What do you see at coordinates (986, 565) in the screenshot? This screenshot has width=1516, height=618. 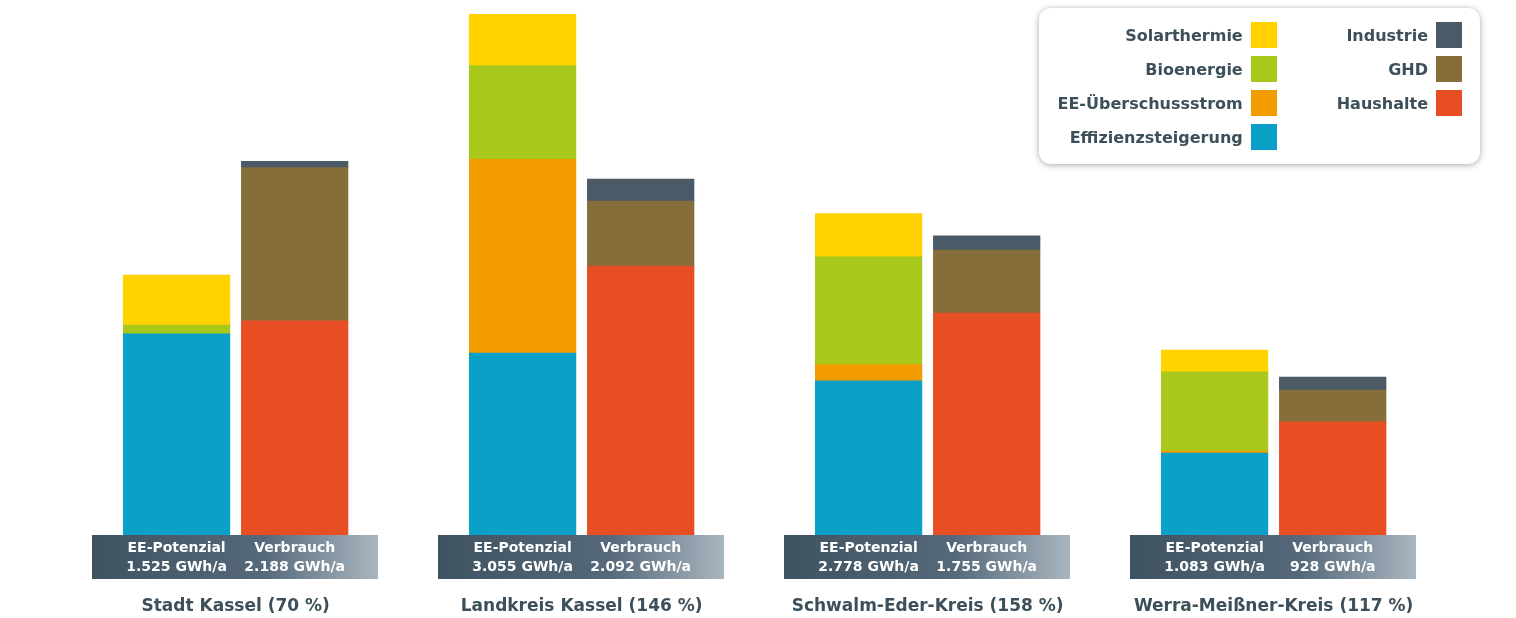 I see `text: 1.755 GWh/a` at bounding box center [986, 565].